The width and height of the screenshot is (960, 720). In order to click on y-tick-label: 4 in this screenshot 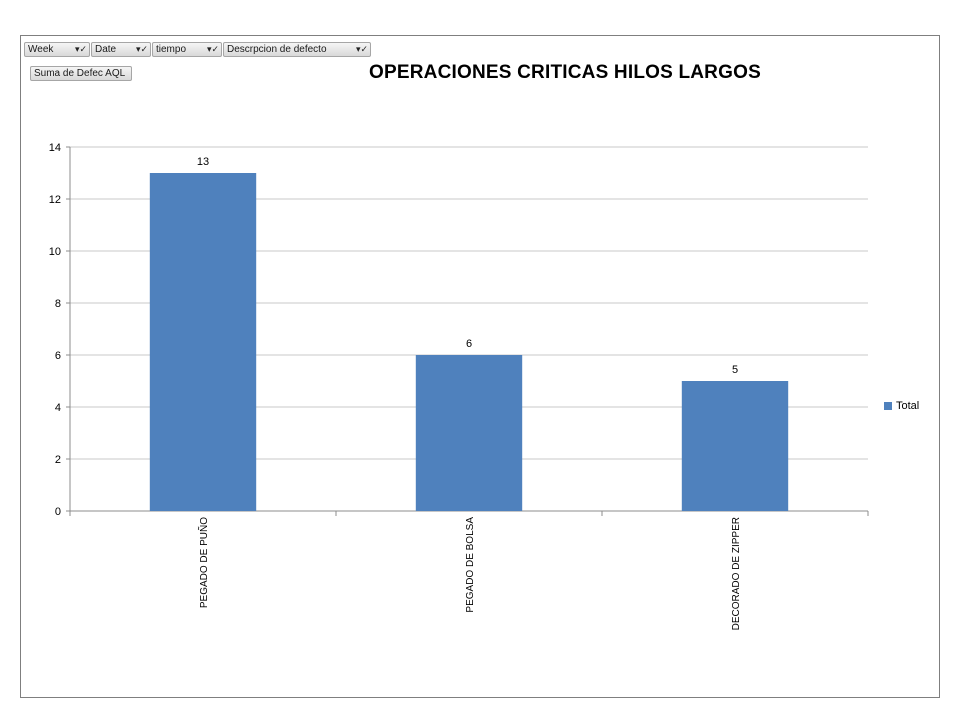, I will do `click(58, 408)`.